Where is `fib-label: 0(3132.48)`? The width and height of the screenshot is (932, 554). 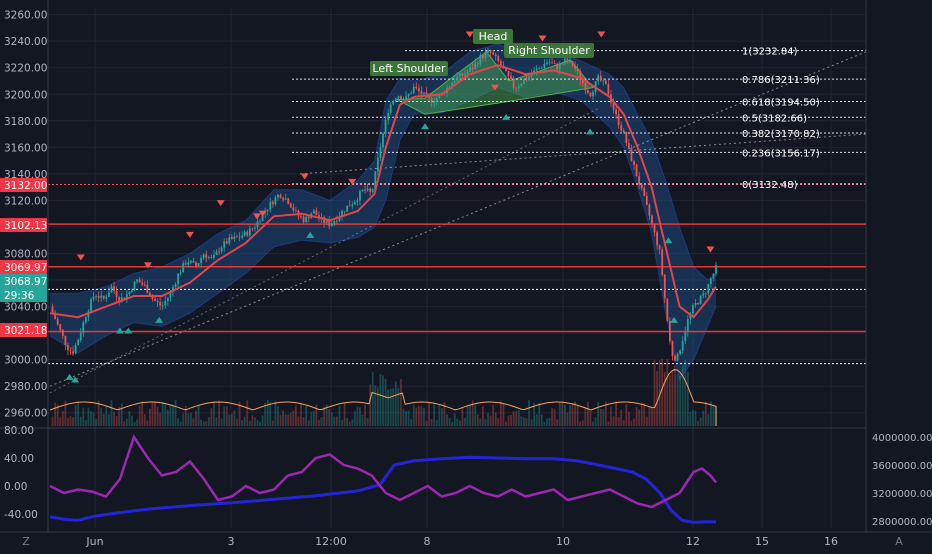
fib-label: 0(3132.48) is located at coordinates (770, 185).